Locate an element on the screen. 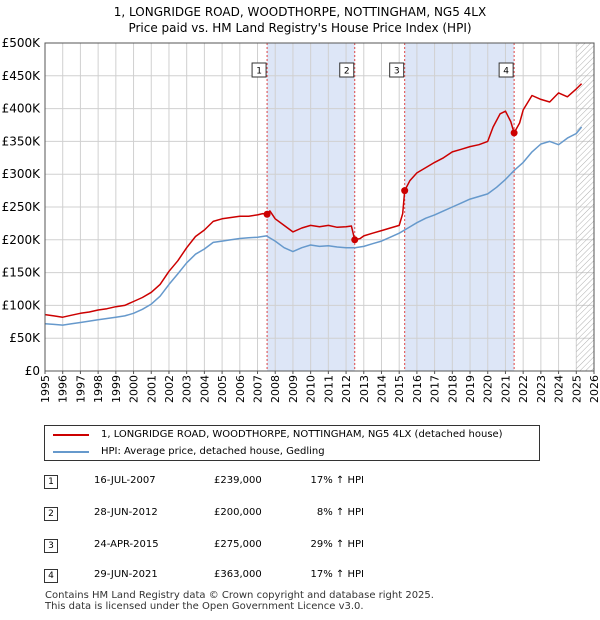  y-tick-label: £300K is located at coordinates (22, 174).